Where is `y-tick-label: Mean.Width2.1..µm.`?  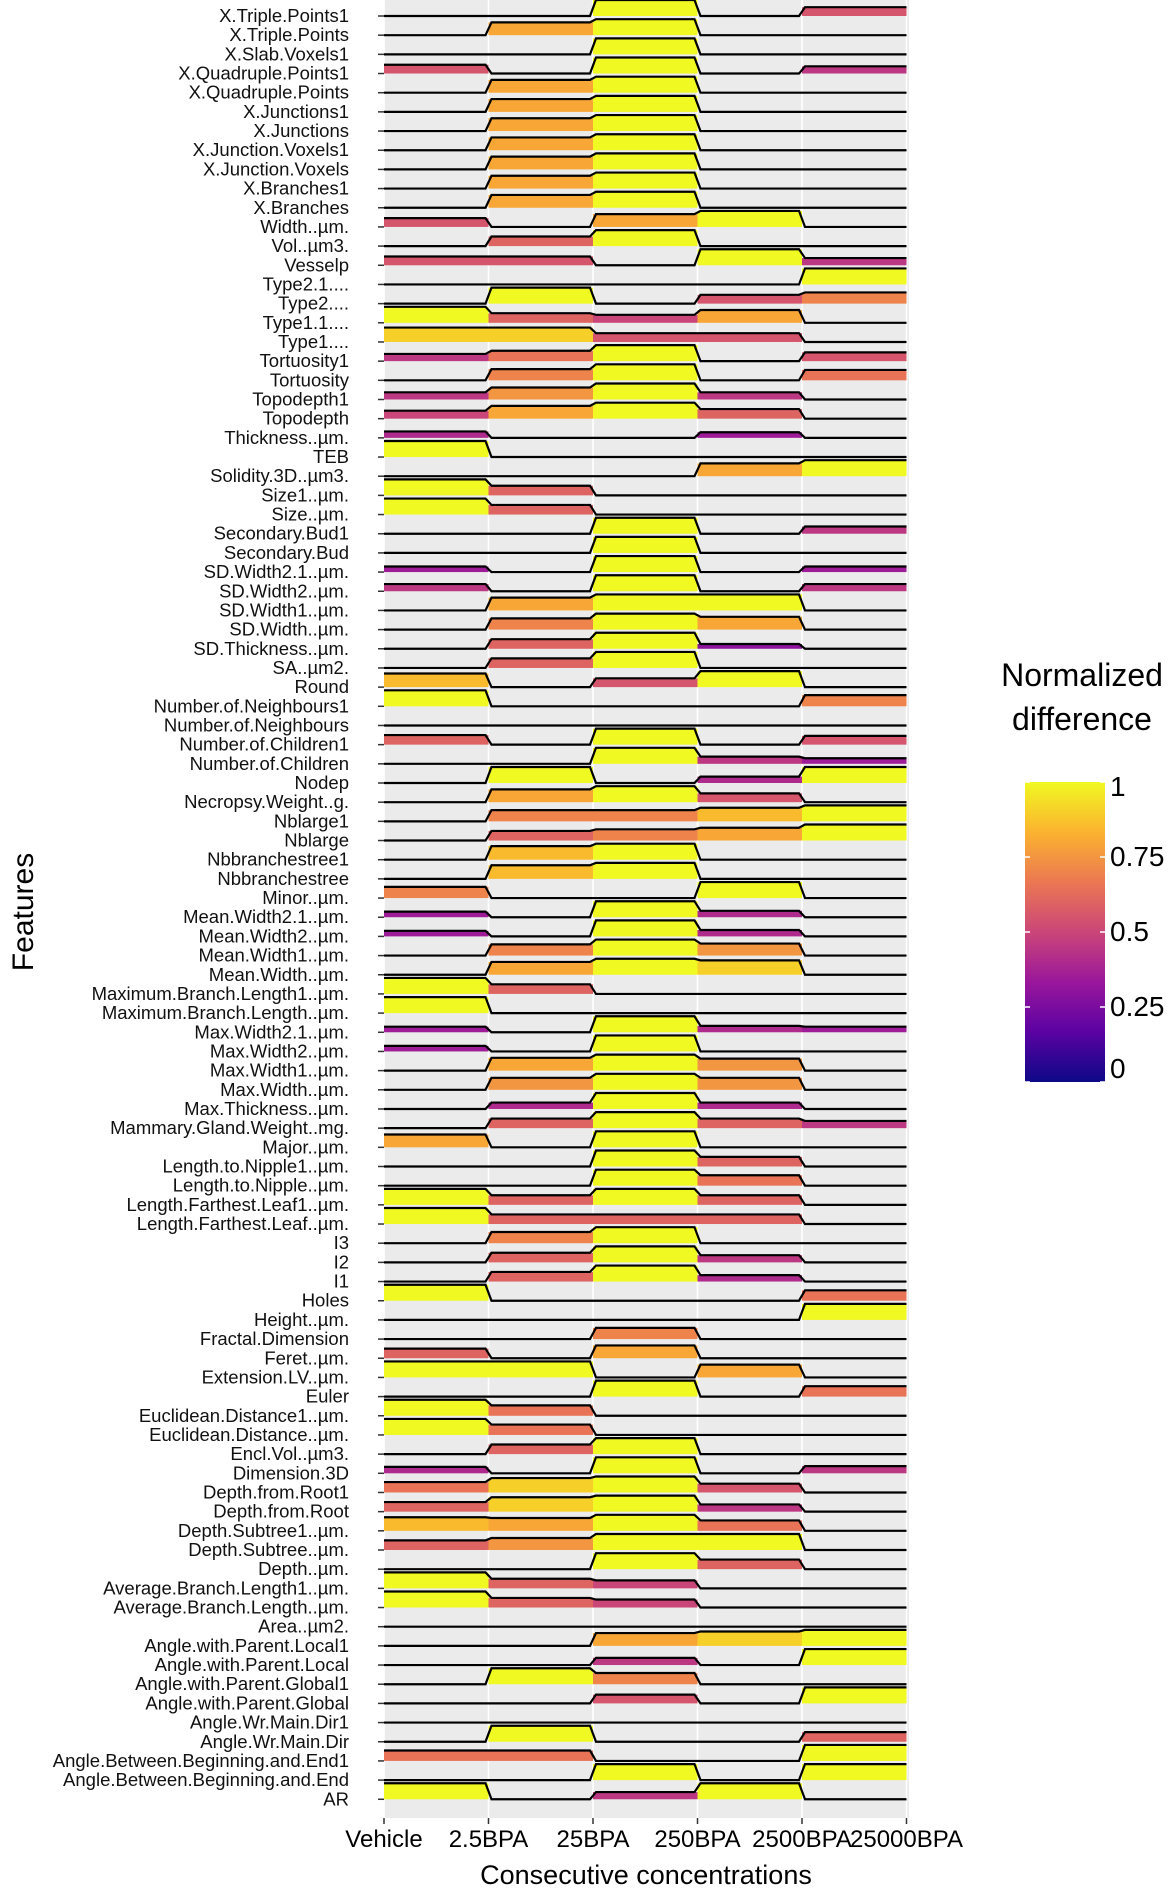 y-tick-label: Mean.Width2.1..µm. is located at coordinates (266, 916).